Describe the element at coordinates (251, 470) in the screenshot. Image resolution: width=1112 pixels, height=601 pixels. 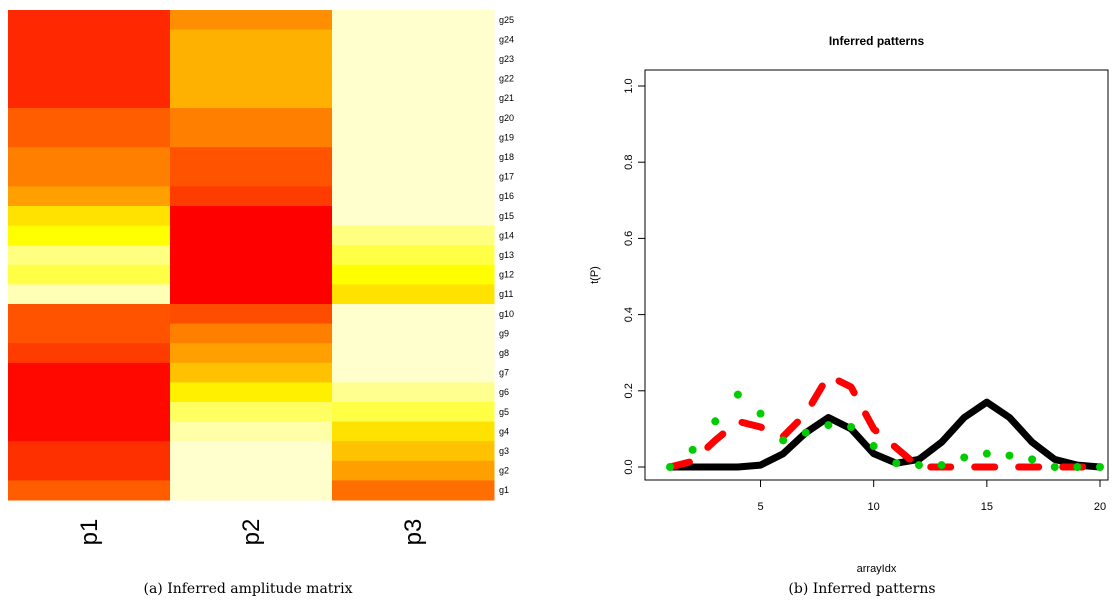
I see `heatmap-cell-g2-p2` at that location.